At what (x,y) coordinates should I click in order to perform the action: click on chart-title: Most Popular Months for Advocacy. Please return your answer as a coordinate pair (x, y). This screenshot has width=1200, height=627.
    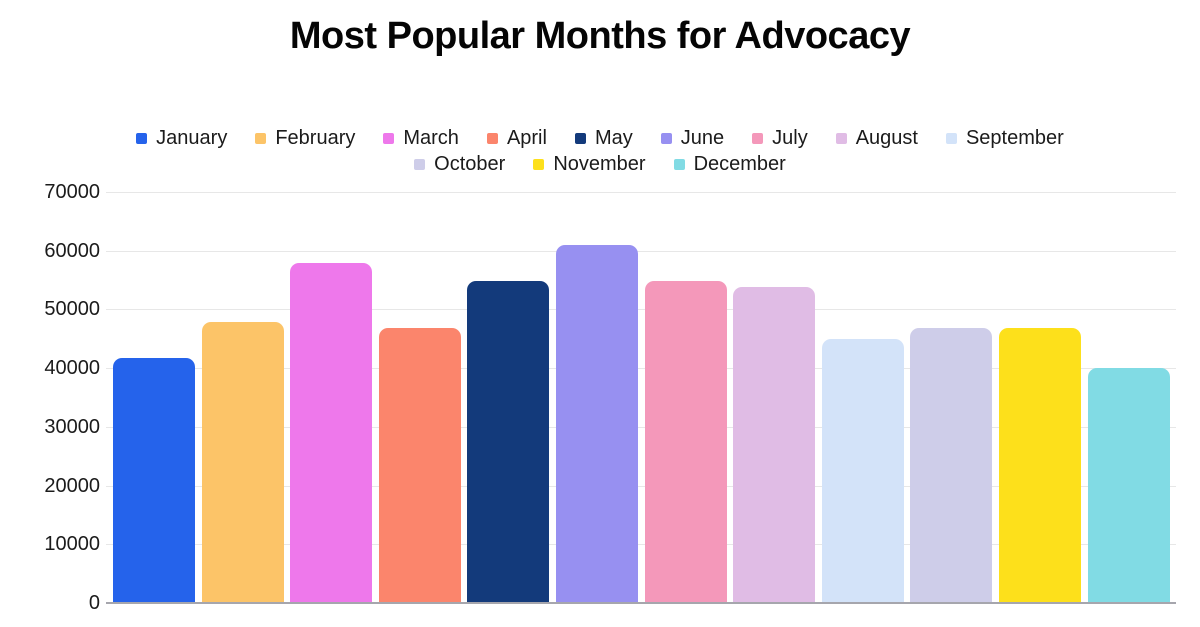
    Looking at the image, I should click on (600, 36).